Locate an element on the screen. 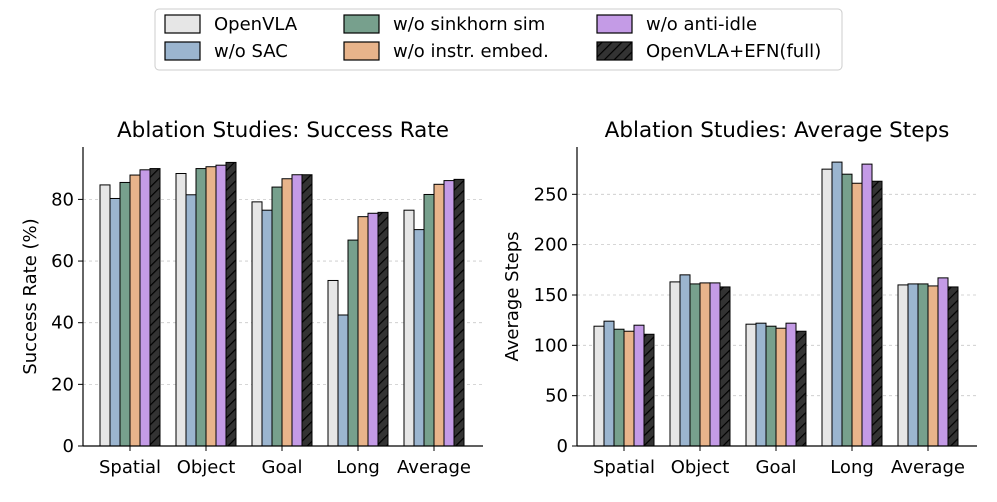 The height and width of the screenshot is (502, 997). legend-item-w-o-anti-idle: w/o anti-idle is located at coordinates (676, 24).